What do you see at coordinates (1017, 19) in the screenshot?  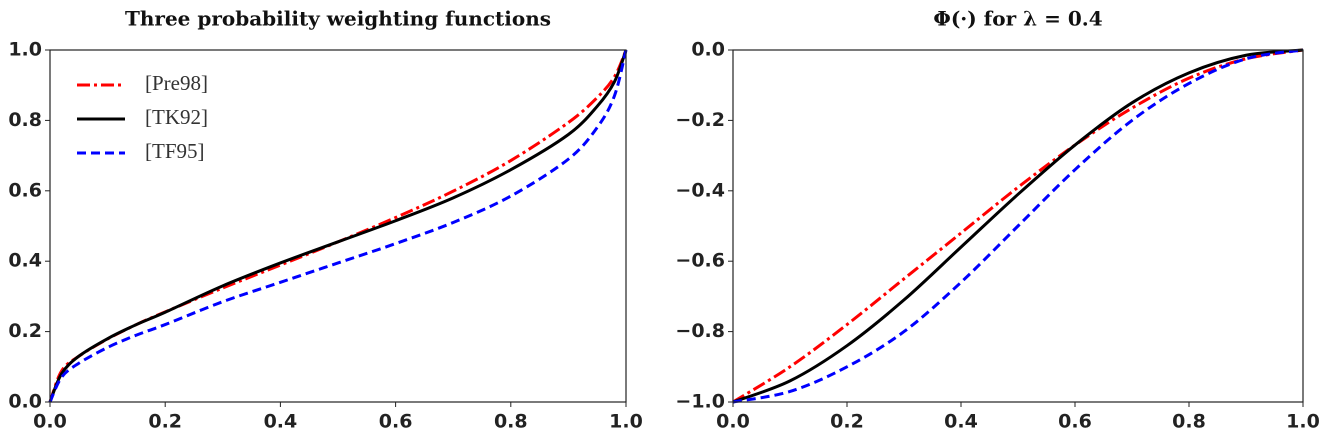 I see `chart-title: Φ(·) for λ = 0.4` at bounding box center [1017, 19].